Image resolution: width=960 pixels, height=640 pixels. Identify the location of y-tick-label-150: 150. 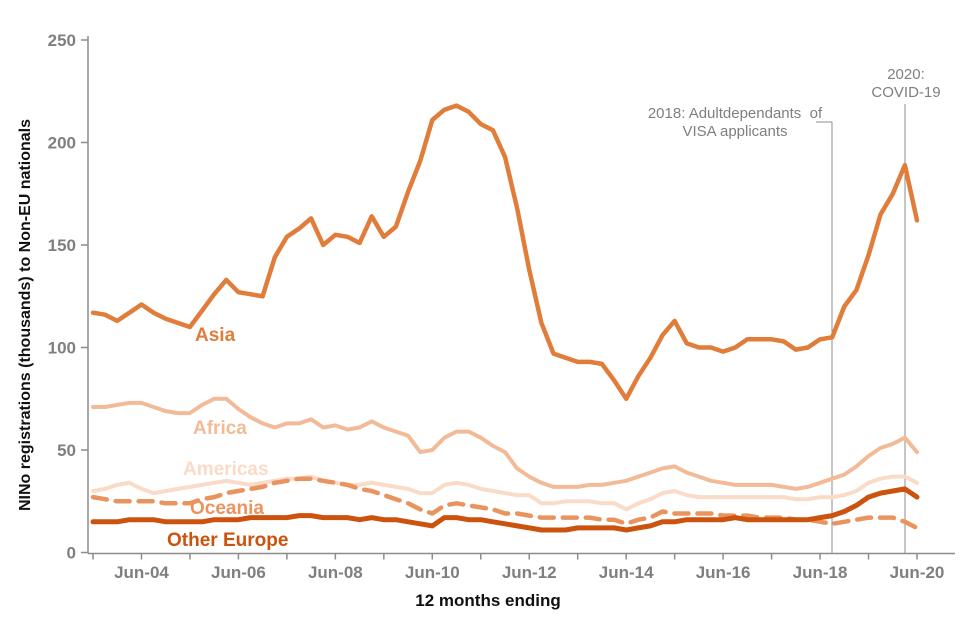
(62, 245).